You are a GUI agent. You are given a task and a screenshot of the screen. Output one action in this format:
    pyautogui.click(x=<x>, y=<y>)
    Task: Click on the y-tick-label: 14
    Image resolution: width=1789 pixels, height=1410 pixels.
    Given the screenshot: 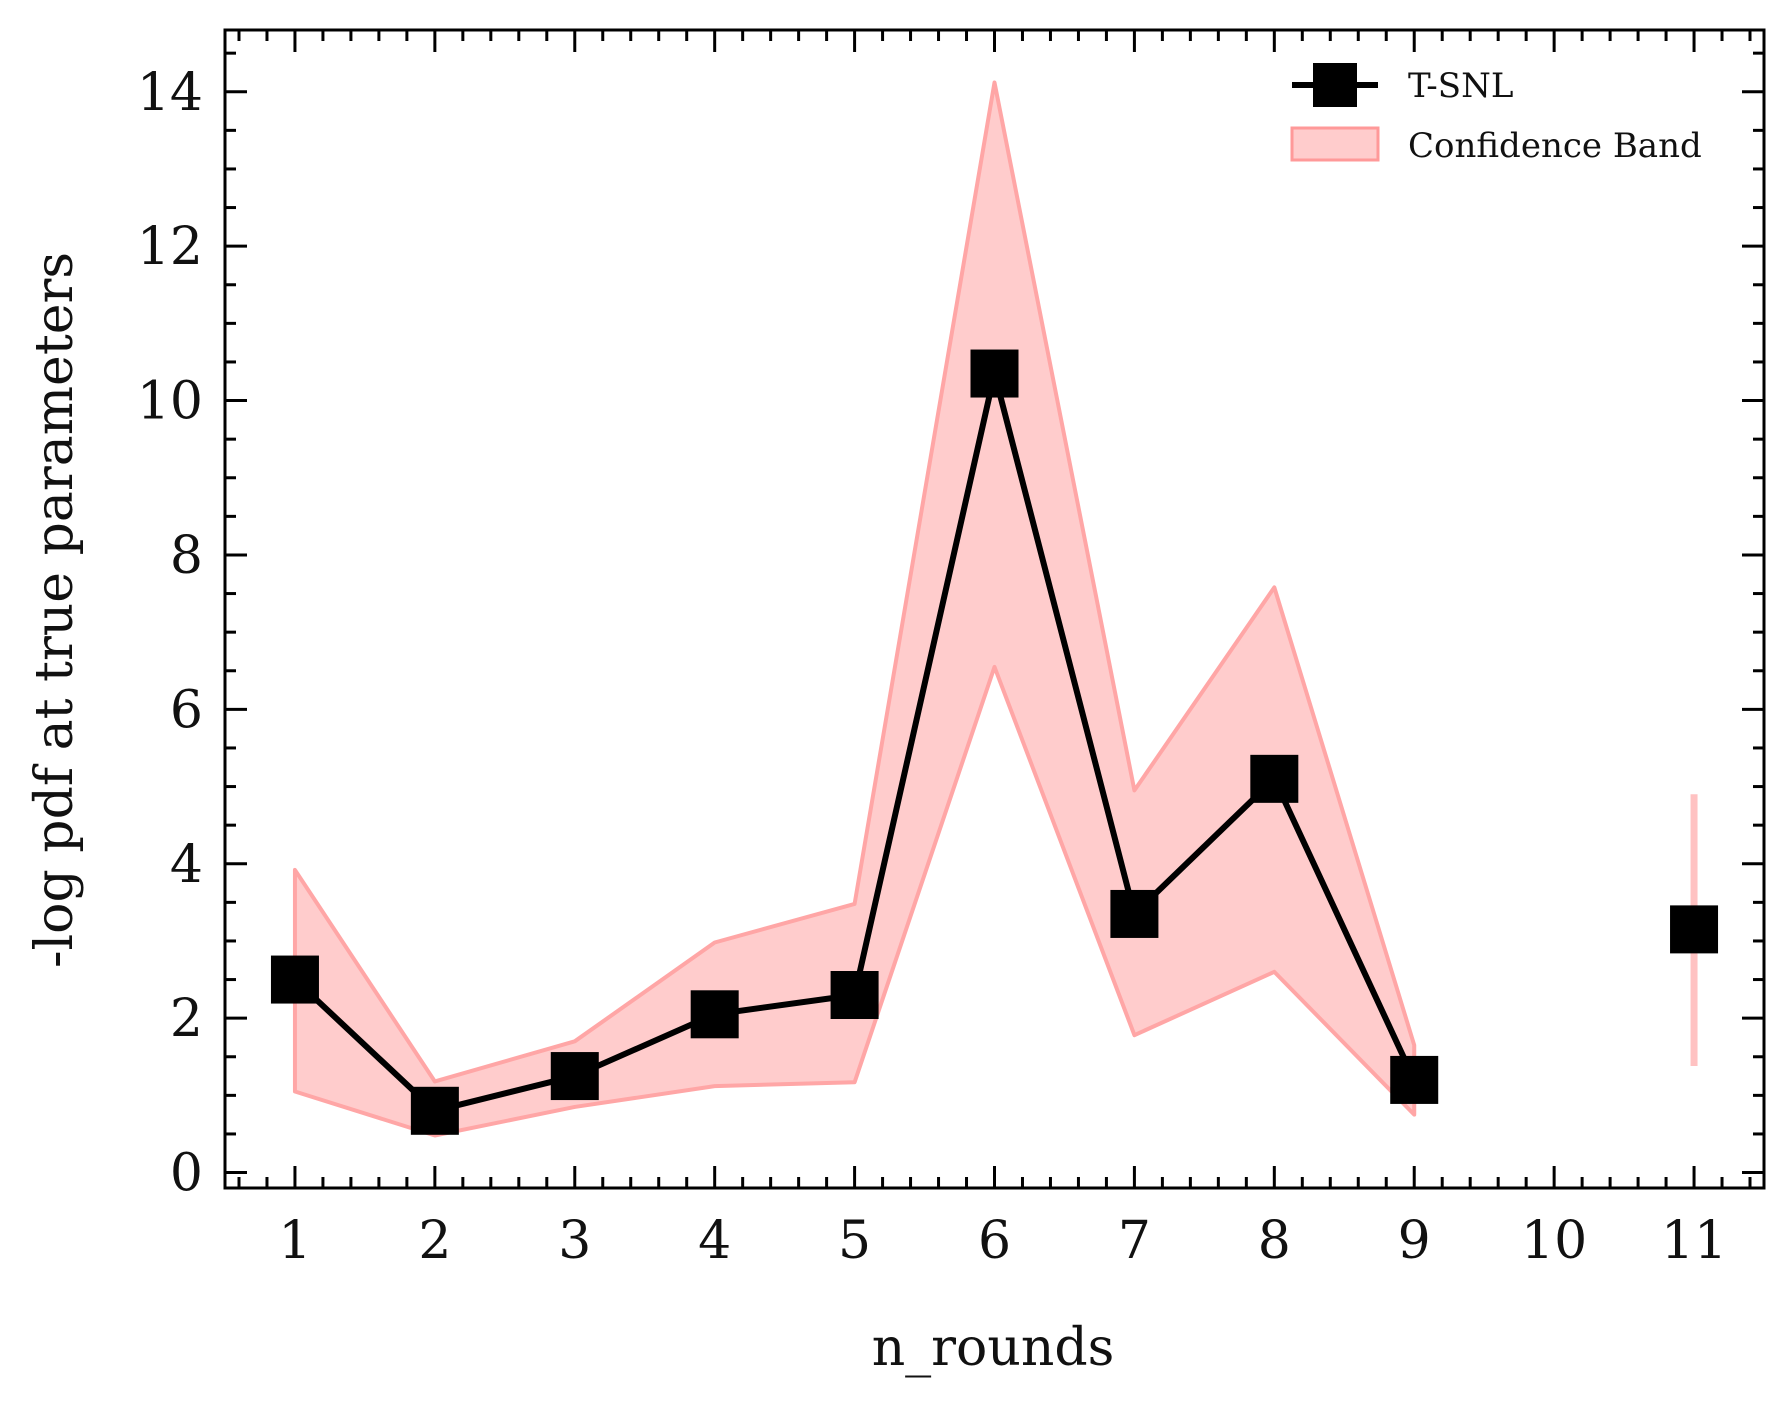 What is the action you would take?
    pyautogui.click(x=170, y=93)
    